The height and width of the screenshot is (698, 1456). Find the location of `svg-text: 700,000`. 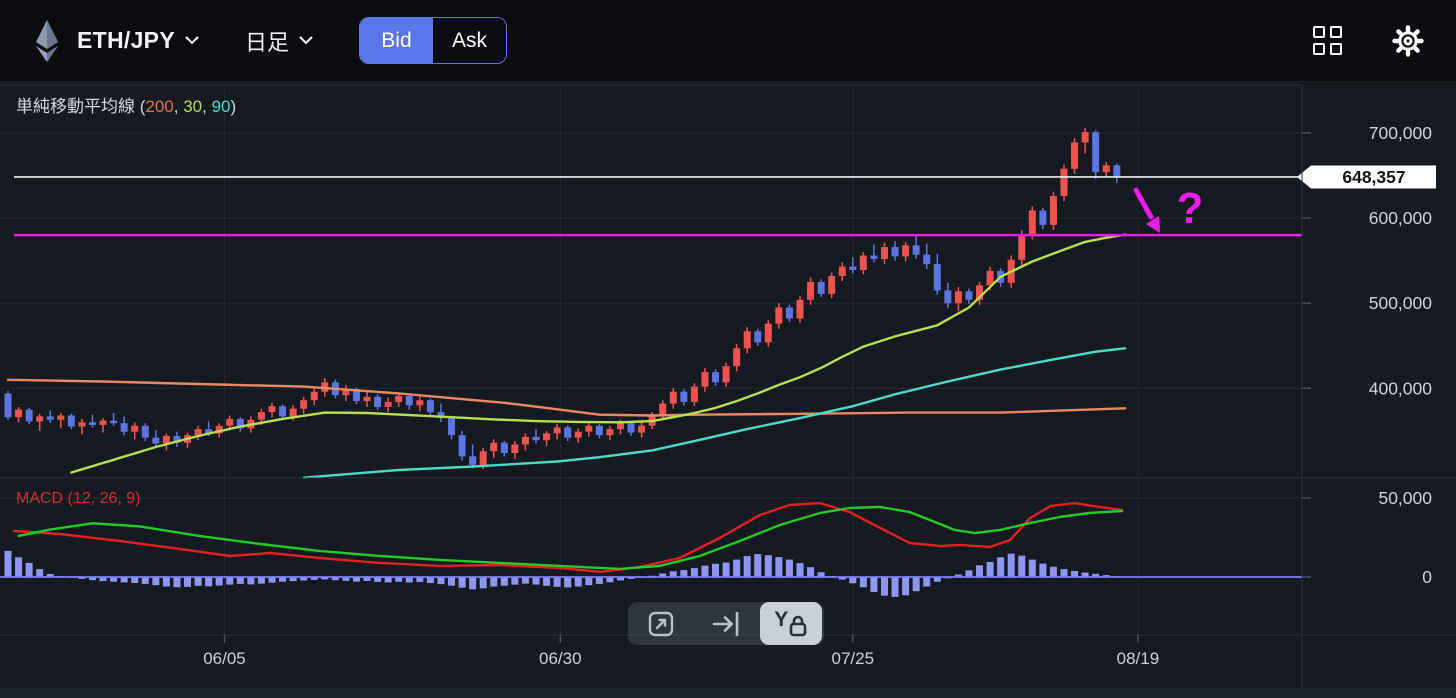

svg-text: 700,000 is located at coordinates (1401, 133).